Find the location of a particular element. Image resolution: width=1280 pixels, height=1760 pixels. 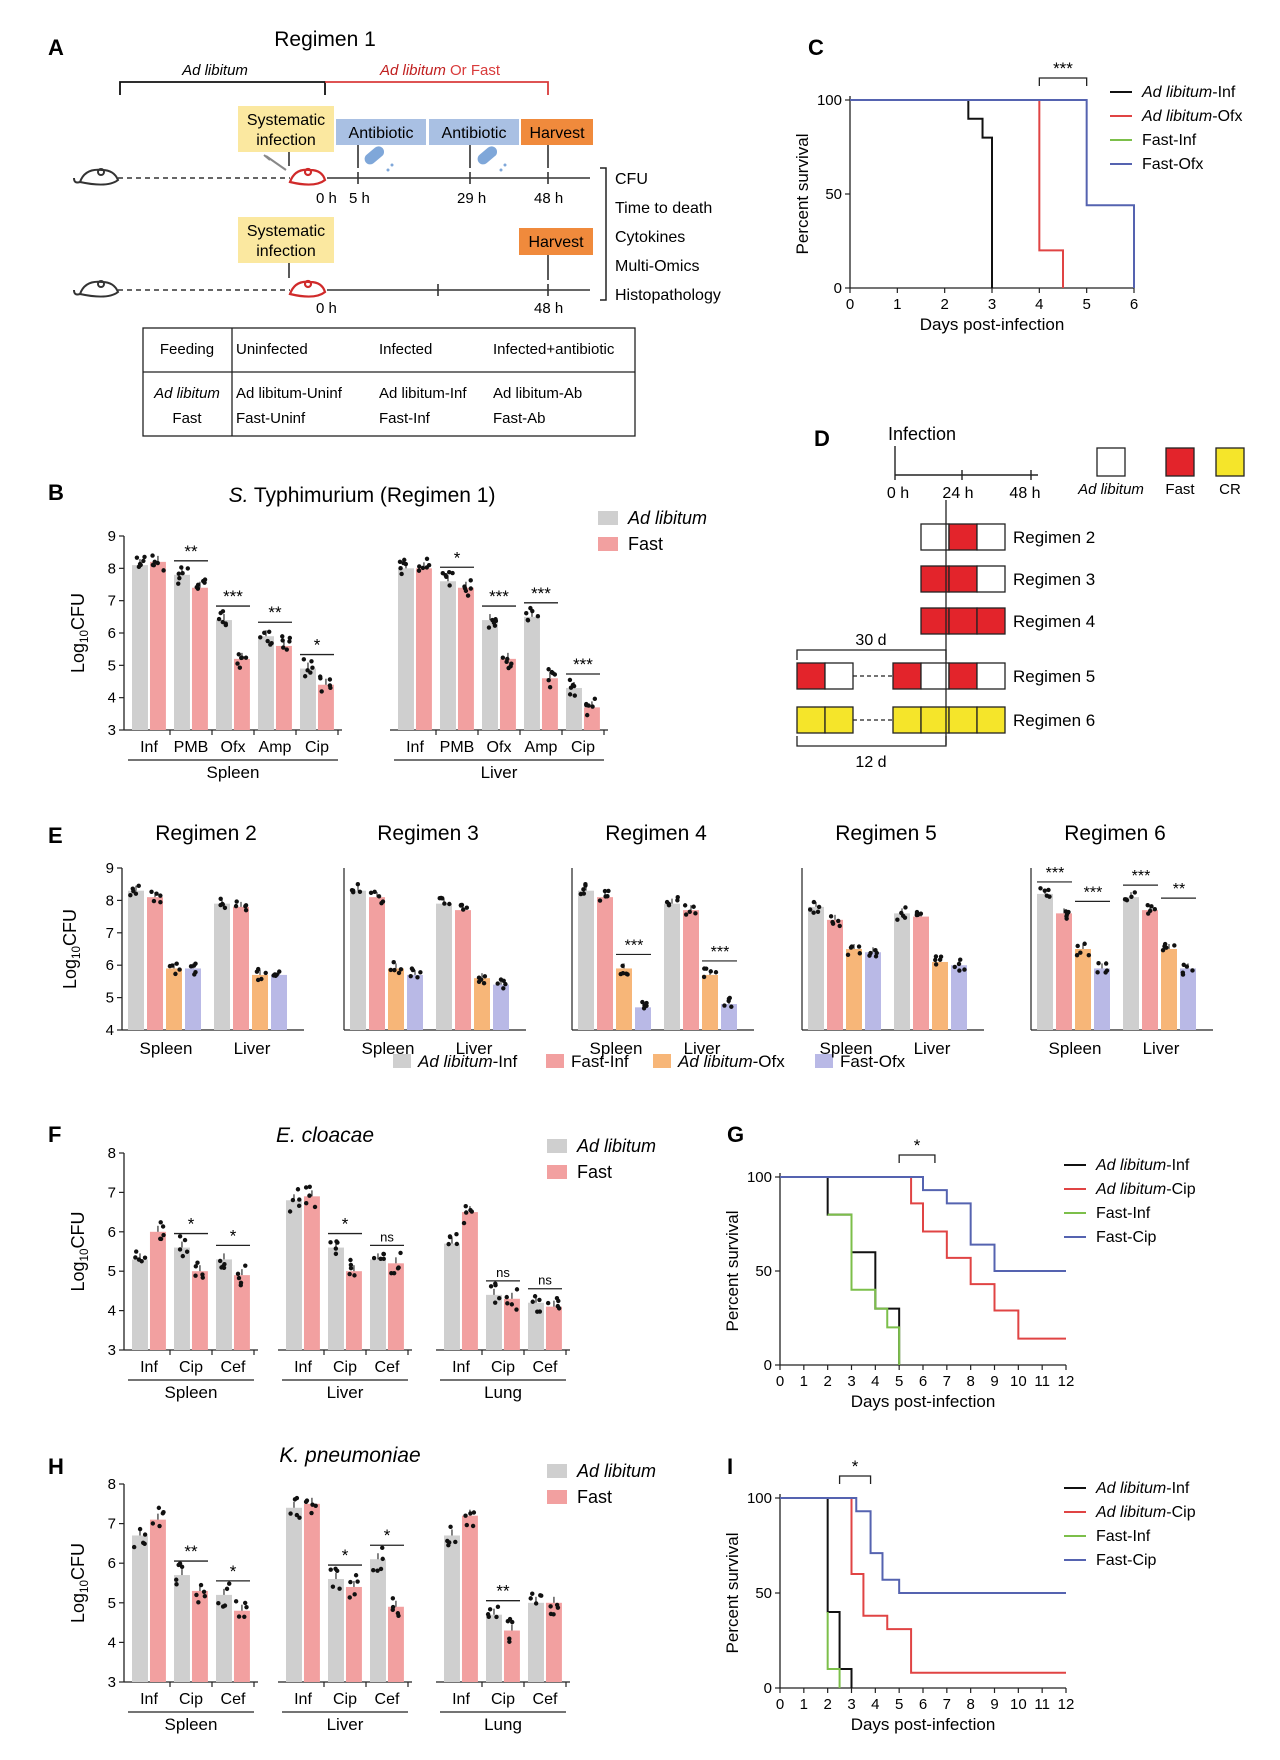

panel-letter: H is located at coordinates (56, 1466).